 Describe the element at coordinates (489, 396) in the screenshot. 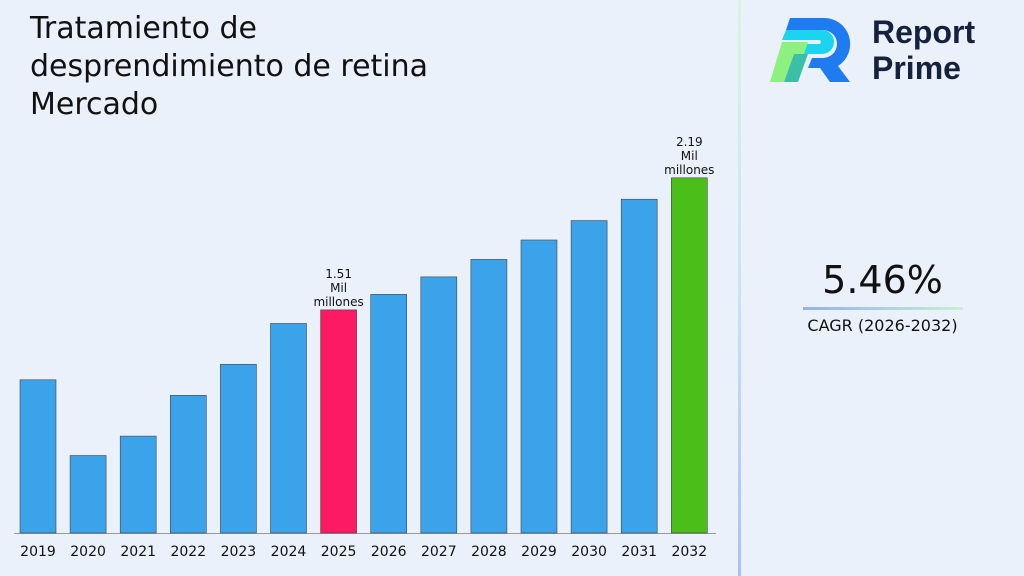

I see `bar-2028` at that location.